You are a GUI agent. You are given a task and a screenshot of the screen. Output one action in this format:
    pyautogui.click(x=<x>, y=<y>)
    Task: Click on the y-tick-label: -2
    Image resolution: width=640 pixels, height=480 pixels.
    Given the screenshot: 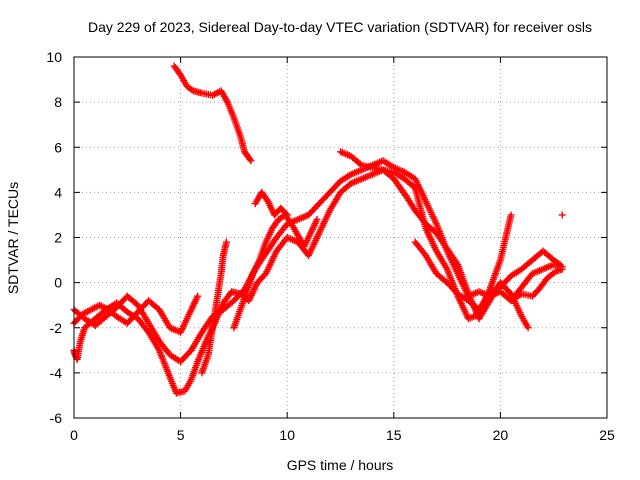 What is the action you would take?
    pyautogui.click(x=56, y=328)
    